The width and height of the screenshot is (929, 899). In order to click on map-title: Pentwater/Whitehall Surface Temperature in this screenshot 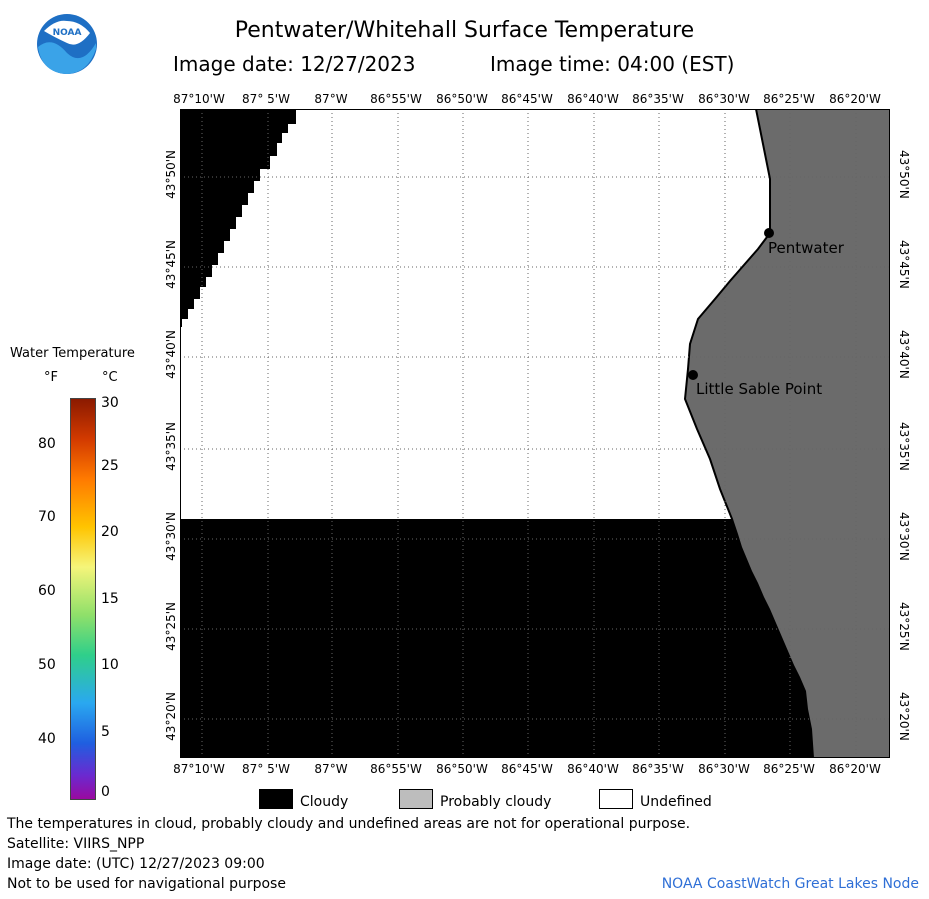, I will do `click(464, 30)`.